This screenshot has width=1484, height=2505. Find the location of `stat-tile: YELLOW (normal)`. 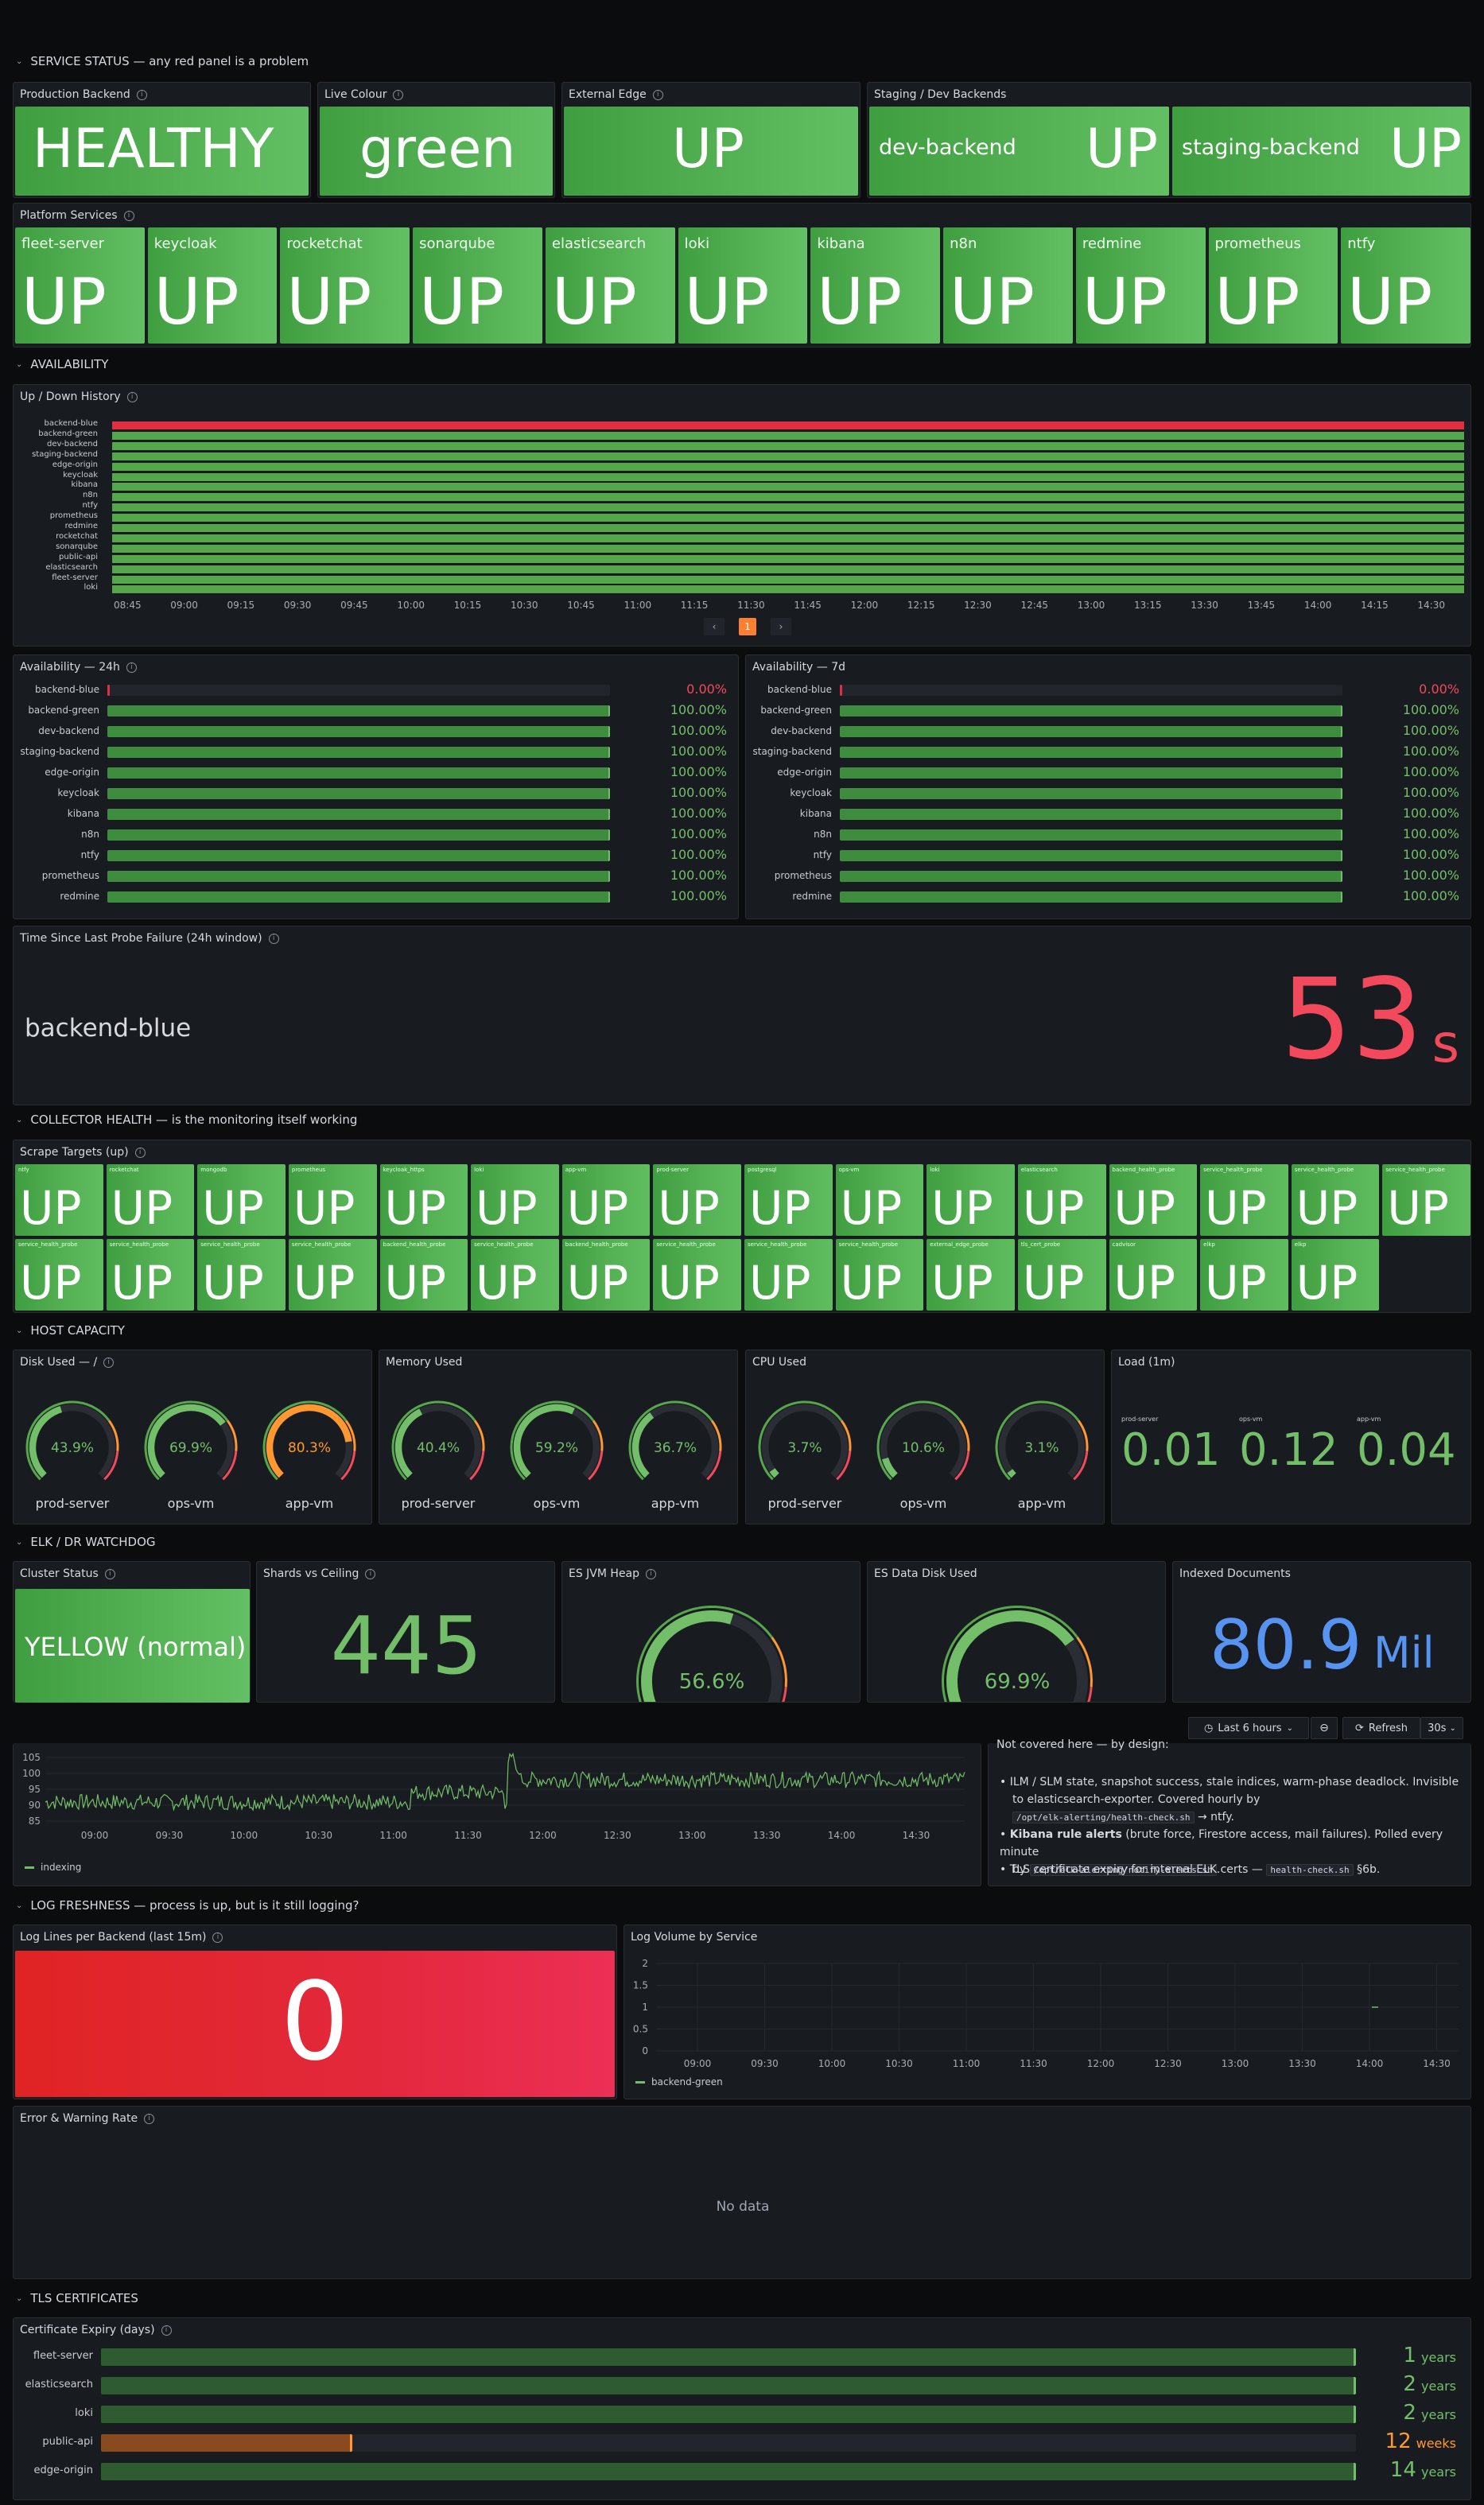

stat-tile: YELLOW (normal) is located at coordinates (132, 1646).